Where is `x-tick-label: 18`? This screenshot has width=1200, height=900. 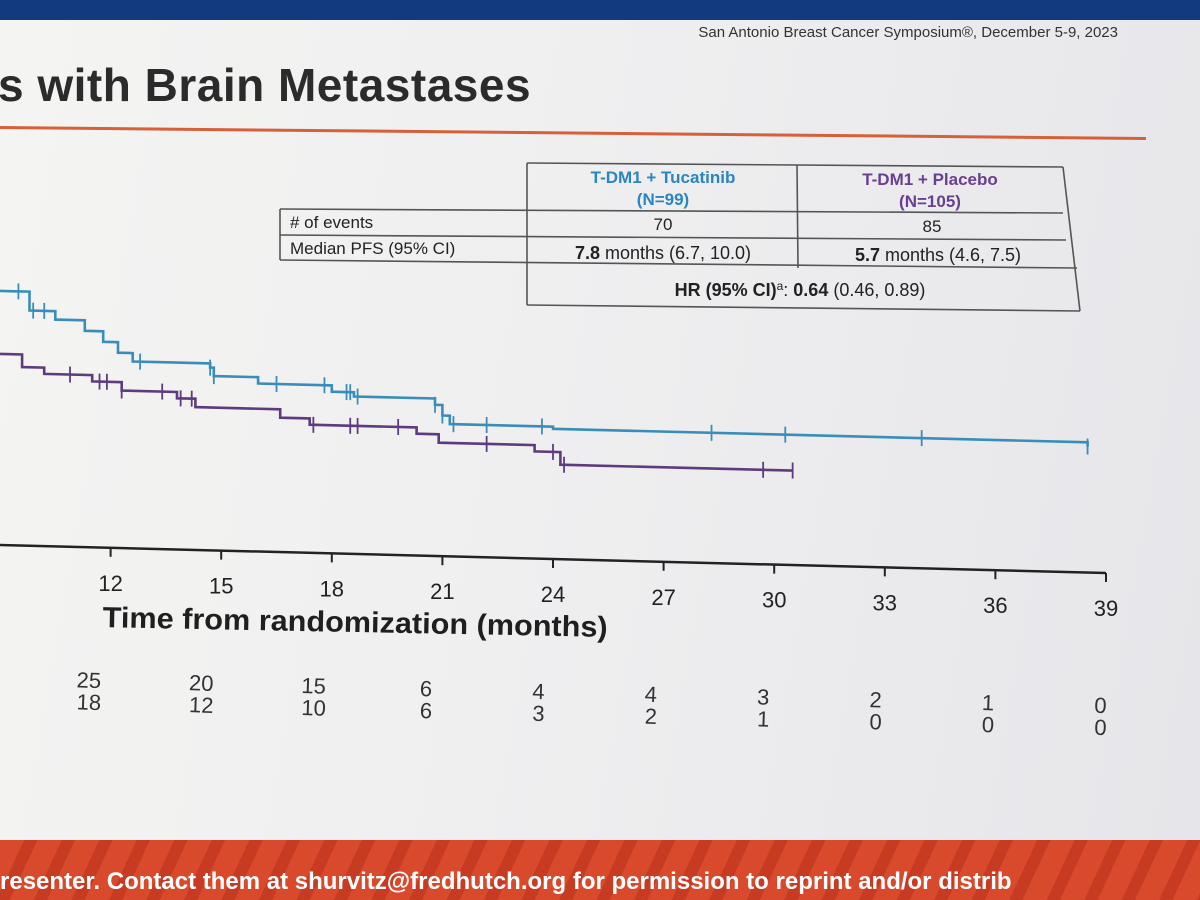
x-tick-label: 18 is located at coordinates (332, 588).